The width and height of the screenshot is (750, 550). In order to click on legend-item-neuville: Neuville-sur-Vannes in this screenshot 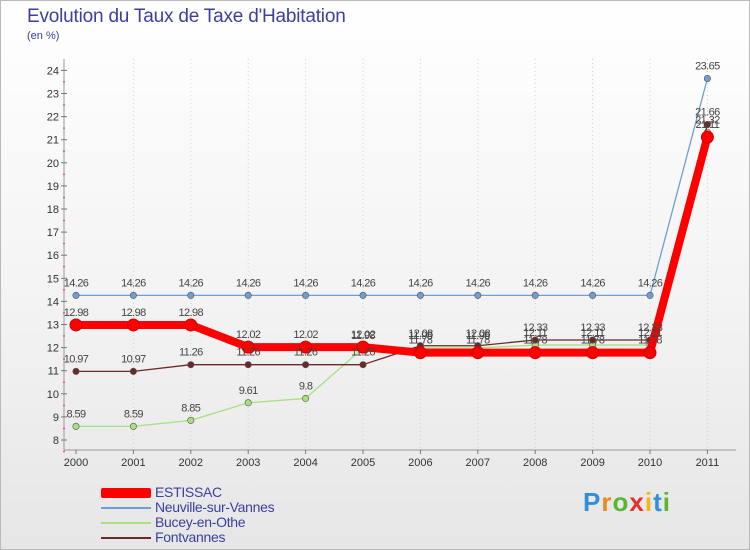, I will do `click(188, 507)`.